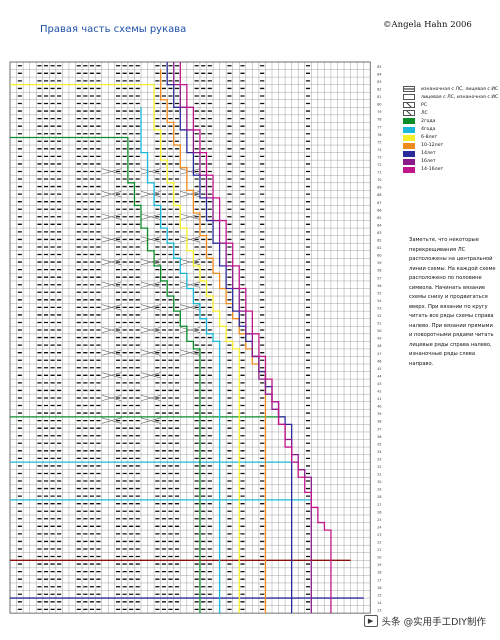  Describe the element at coordinates (379, 384) in the screenshot. I see `row-number: 43` at that location.